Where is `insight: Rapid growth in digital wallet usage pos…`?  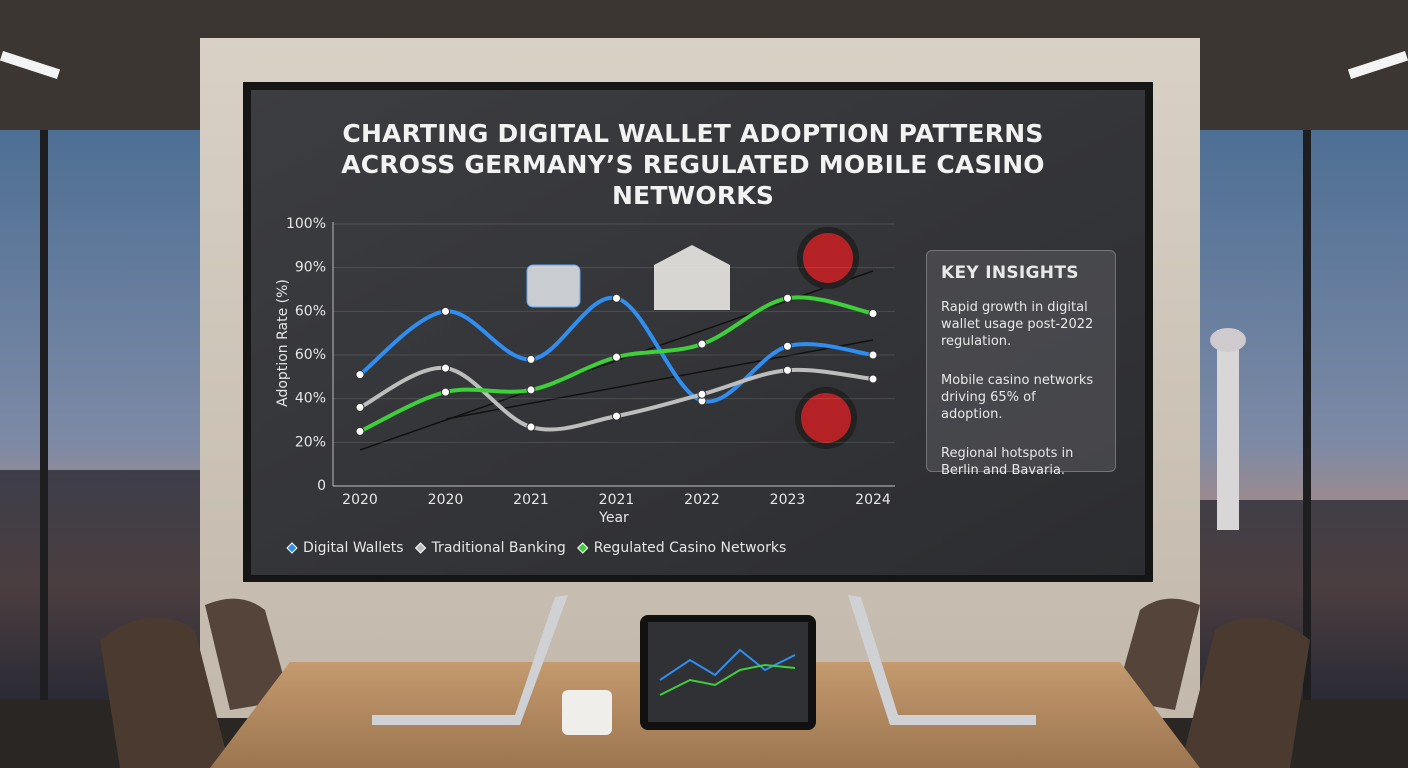 insight: Rapid growth in digital wallet usage pos… is located at coordinates (1017, 324).